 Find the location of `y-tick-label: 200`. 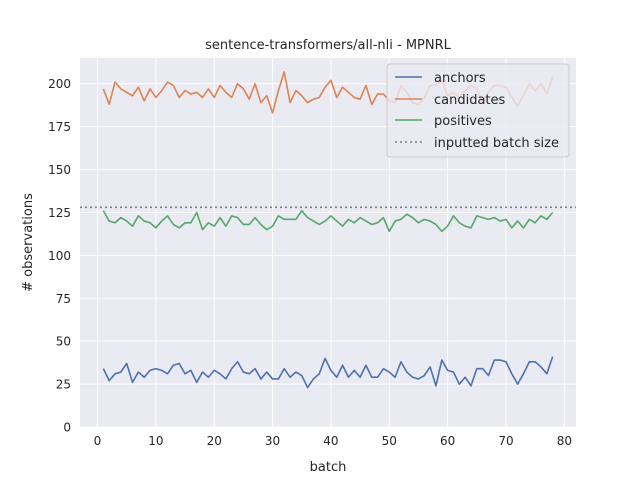

y-tick-label: 200 is located at coordinates (59, 84).